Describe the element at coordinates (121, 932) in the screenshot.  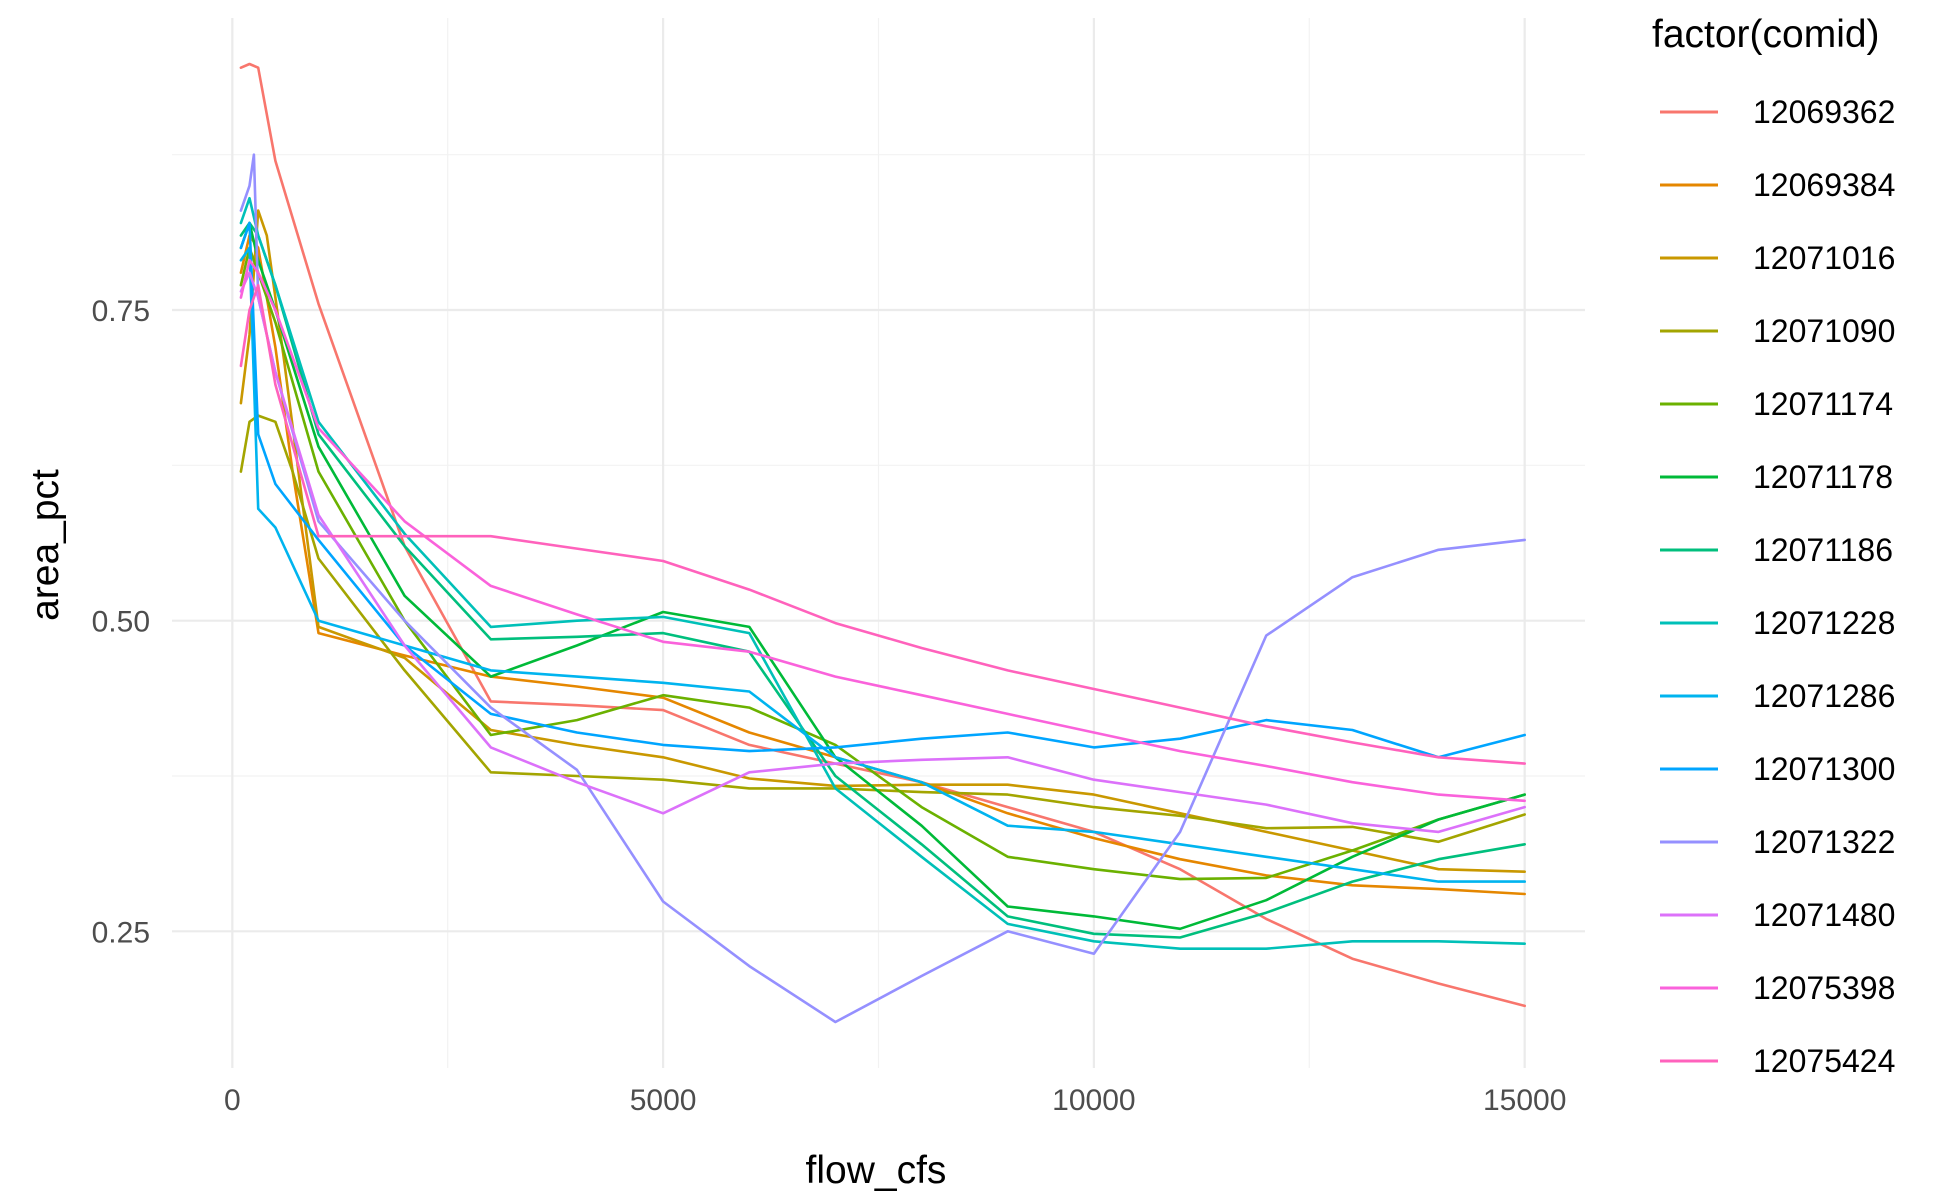
I see `y-tick-label: 0.25` at that location.